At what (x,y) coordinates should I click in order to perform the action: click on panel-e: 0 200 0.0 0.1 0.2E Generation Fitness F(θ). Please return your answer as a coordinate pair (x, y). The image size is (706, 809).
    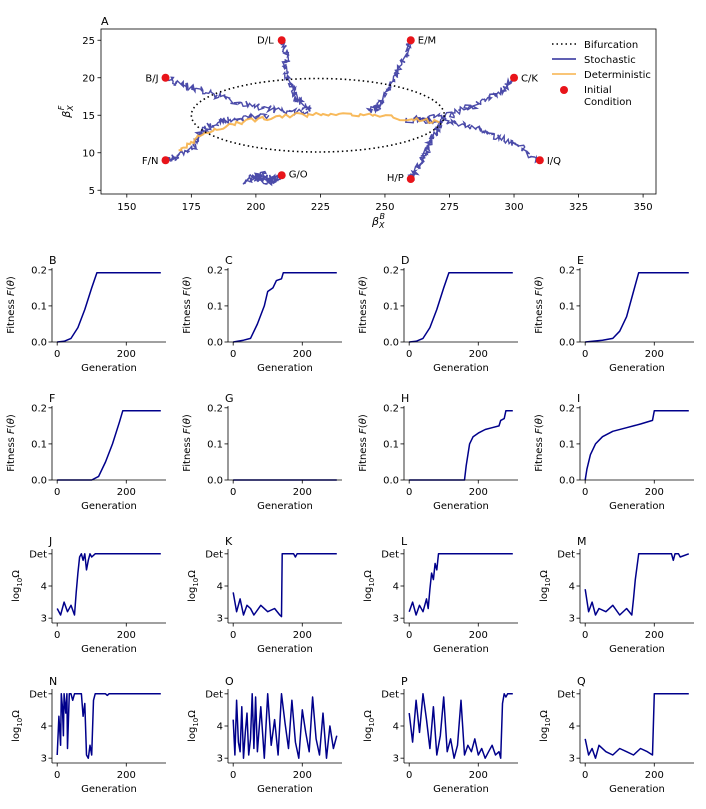
    Looking at the image, I should click on (614, 314).